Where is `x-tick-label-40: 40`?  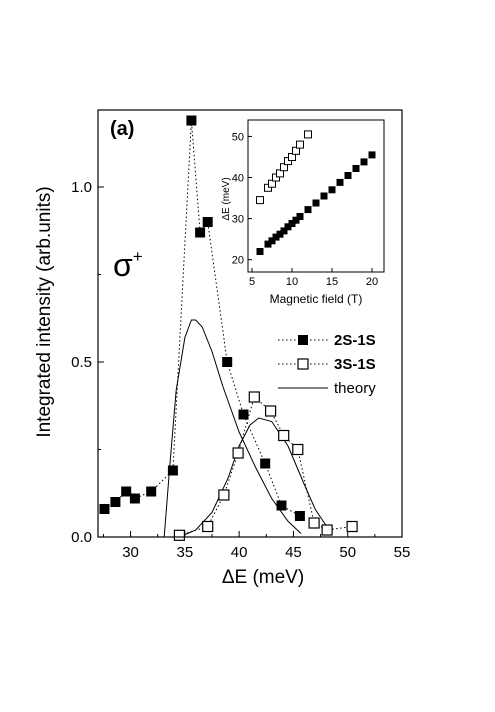 x-tick-label-40: 40 is located at coordinates (239, 552).